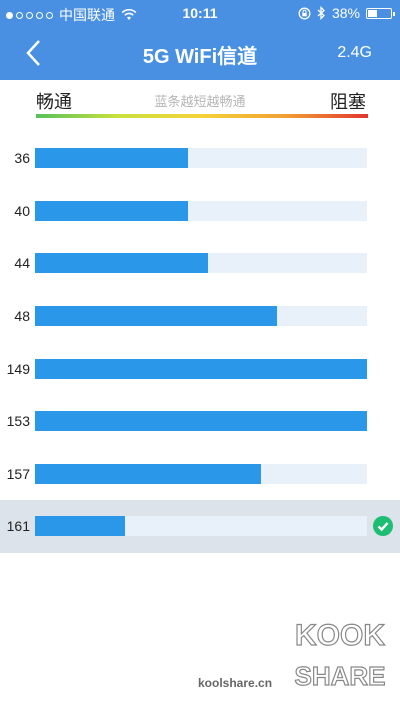  What do you see at coordinates (304, 13) in the screenshot?
I see `rotation-lock-icon` at bounding box center [304, 13].